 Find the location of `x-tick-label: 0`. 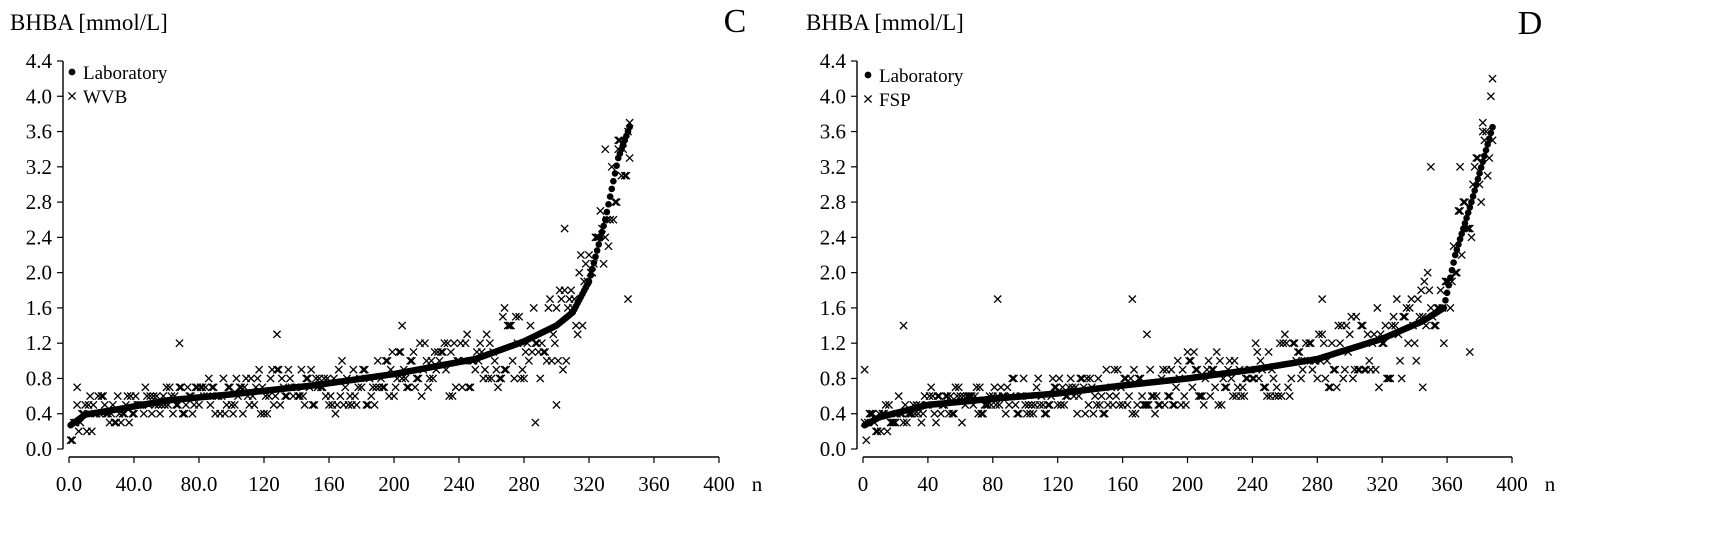

x-tick-label: 0 is located at coordinates (863, 484).